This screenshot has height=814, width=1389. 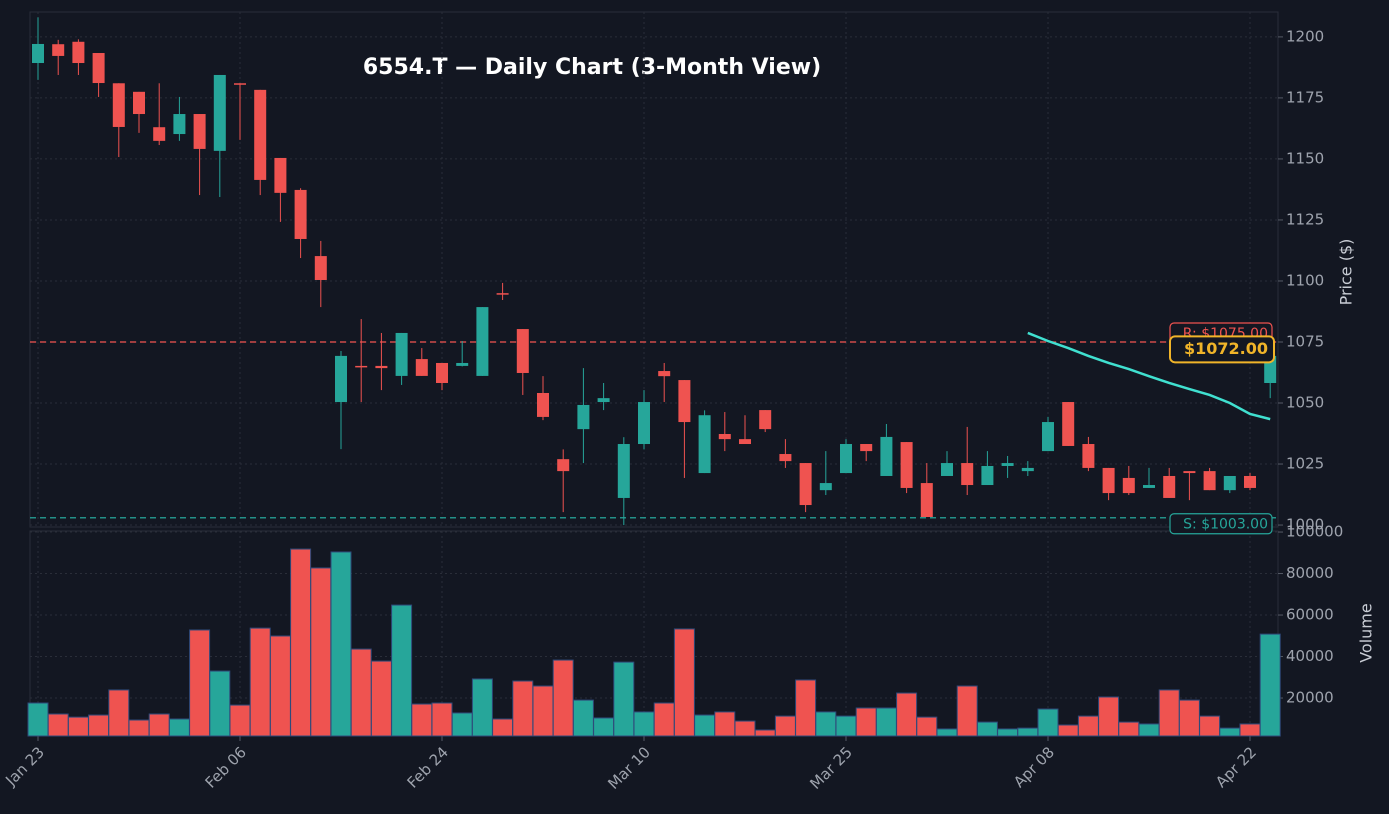 I want to click on y-tick-label: 1200, so click(x=1305, y=36).